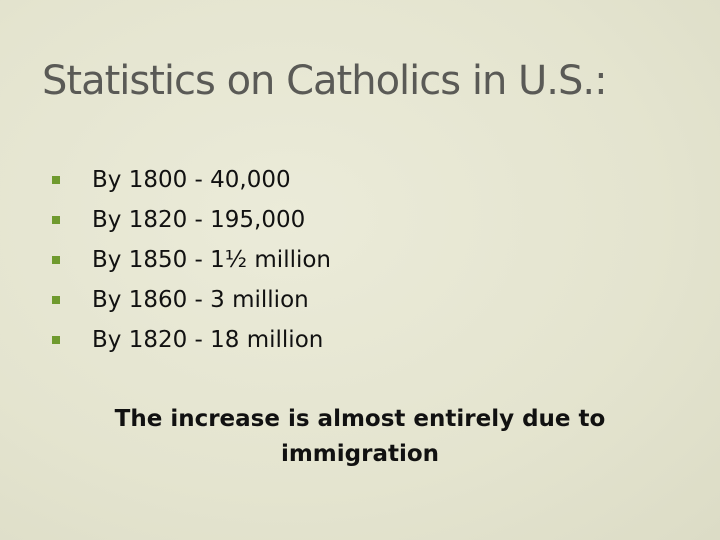 This screenshot has width=720, height=540. I want to click on bullet-text: By 1800 - 40,000, so click(191, 180).